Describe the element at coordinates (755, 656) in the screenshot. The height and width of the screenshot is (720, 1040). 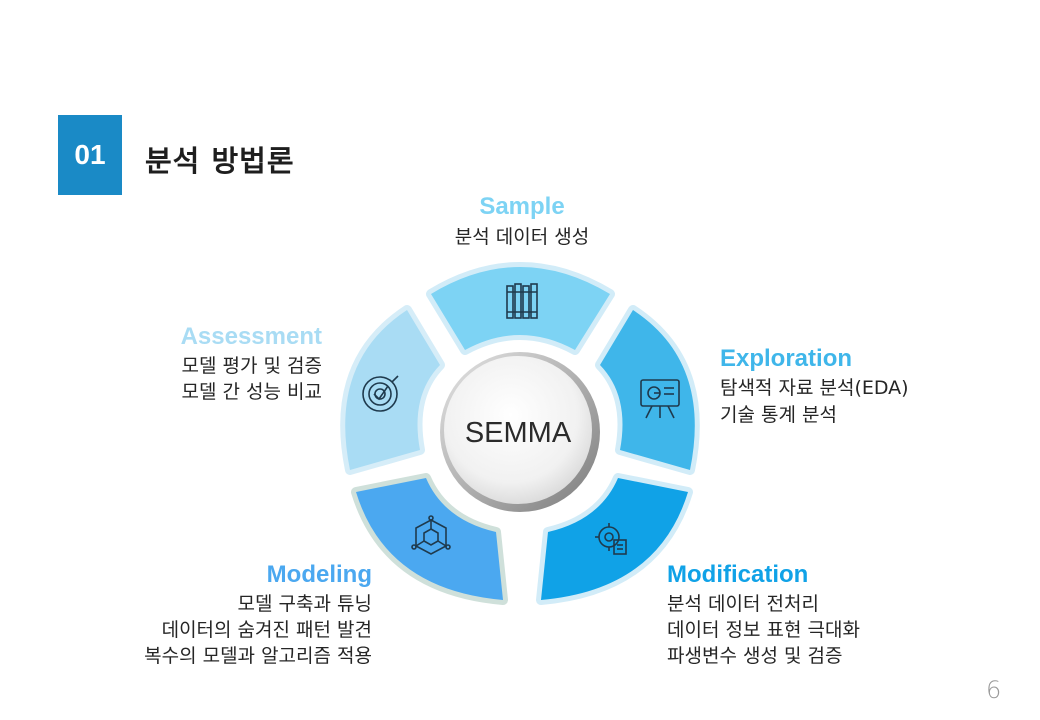
I see `modification-desc-3: 파생변수 생성 및 검증` at that location.